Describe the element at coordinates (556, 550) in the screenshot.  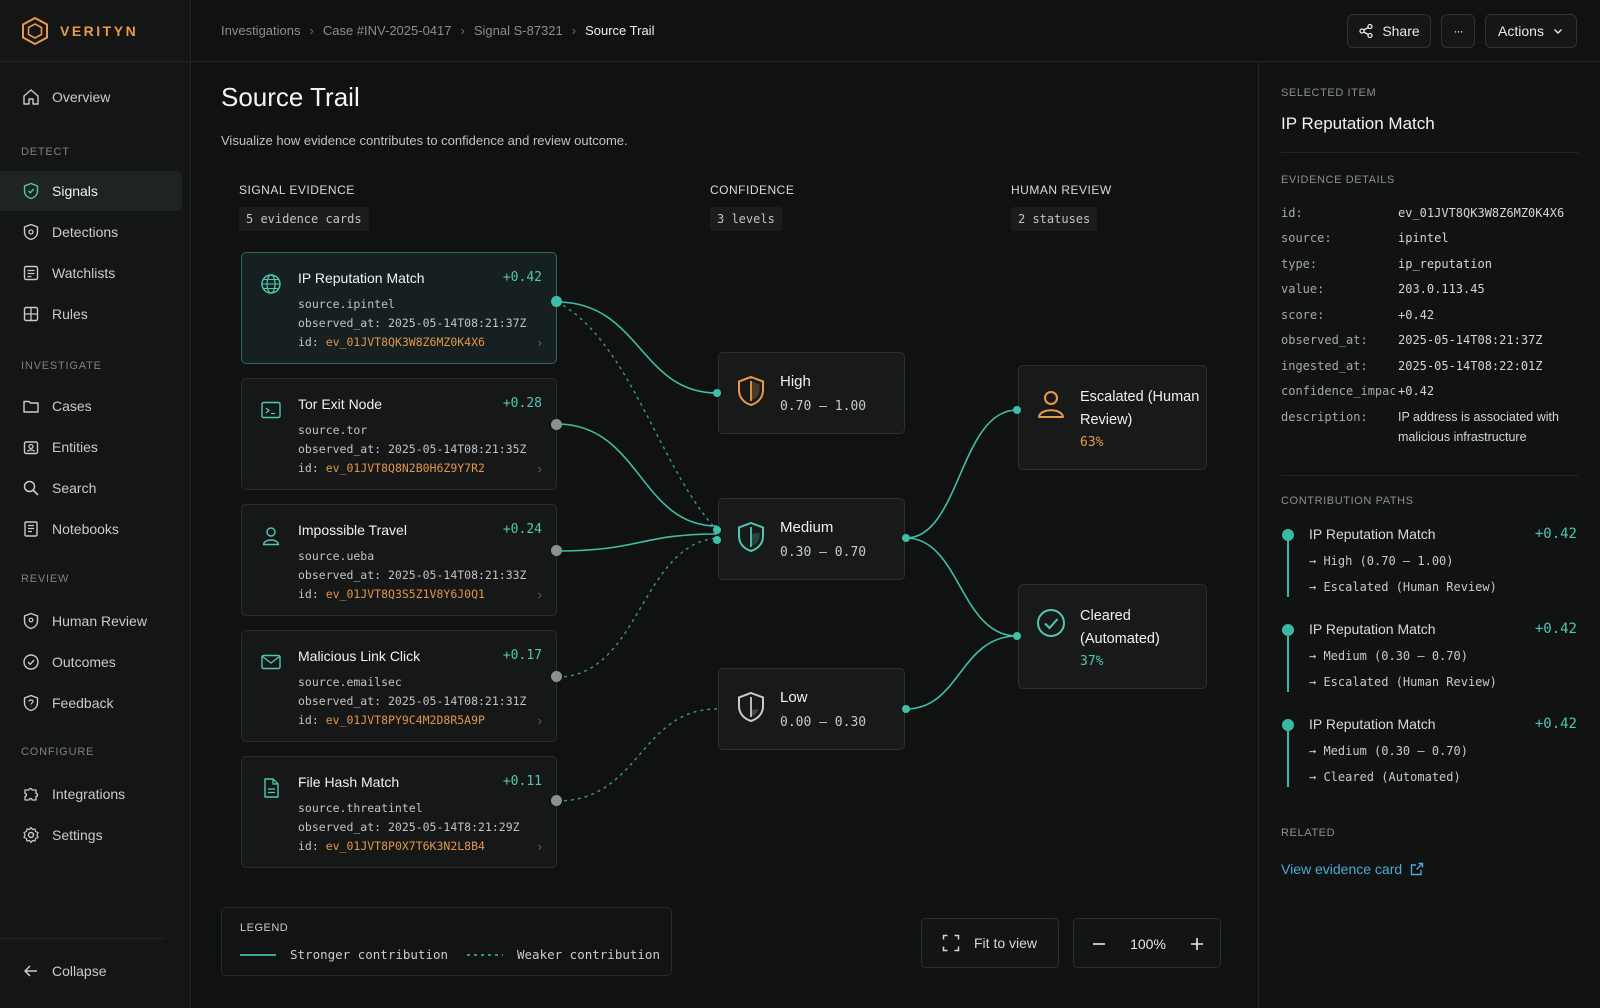
I see `port-impossible-travel` at that location.